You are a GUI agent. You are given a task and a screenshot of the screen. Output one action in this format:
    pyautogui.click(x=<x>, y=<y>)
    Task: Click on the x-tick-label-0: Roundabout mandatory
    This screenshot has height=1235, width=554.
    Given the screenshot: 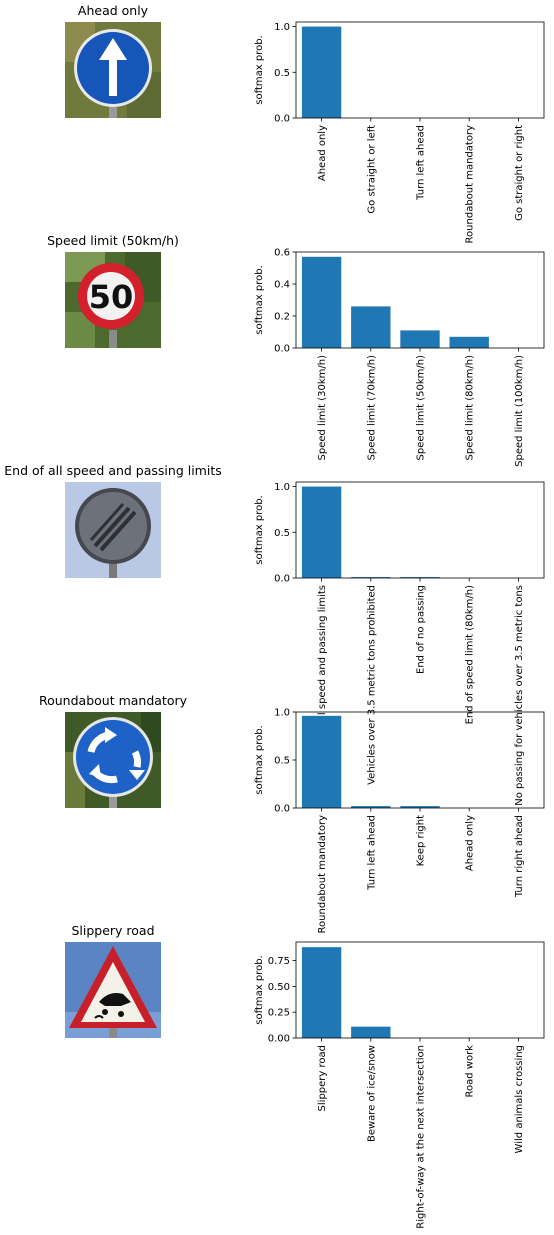 What is the action you would take?
    pyautogui.click(x=322, y=874)
    